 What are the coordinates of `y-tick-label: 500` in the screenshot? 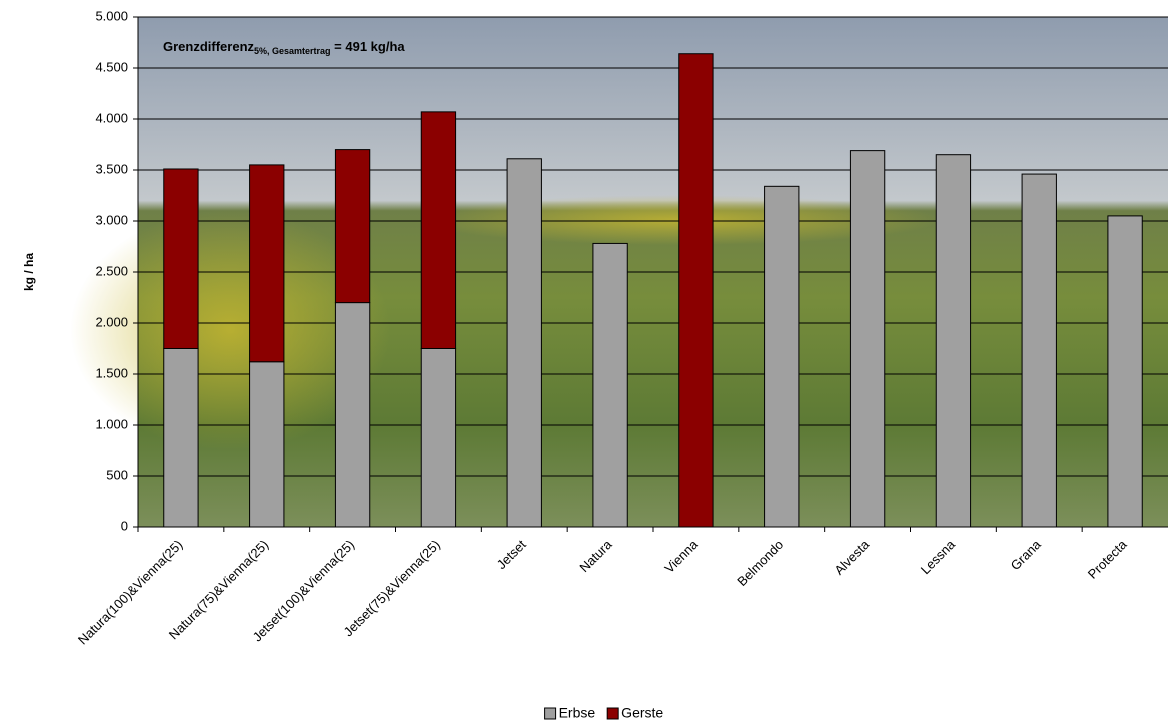 It's located at (117, 474).